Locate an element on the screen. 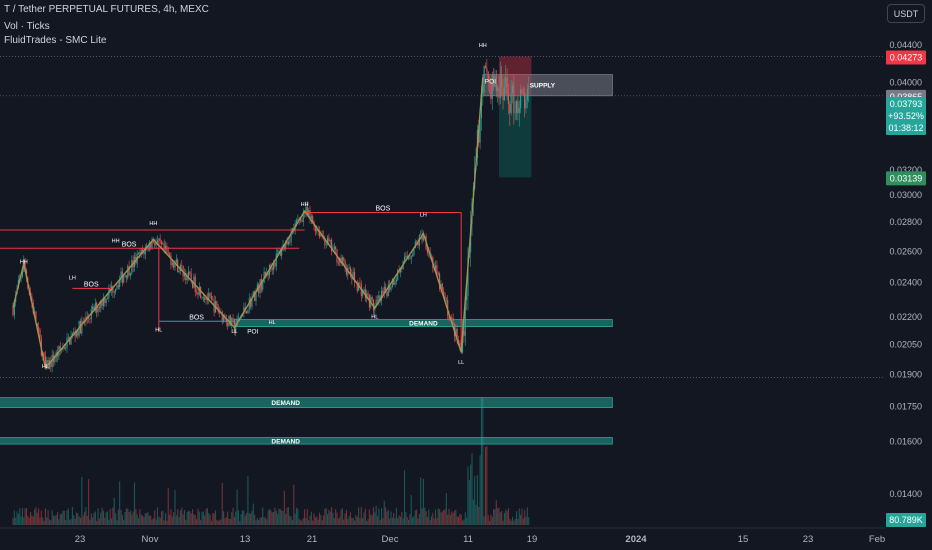  swing-label: LH is located at coordinates (423, 216).